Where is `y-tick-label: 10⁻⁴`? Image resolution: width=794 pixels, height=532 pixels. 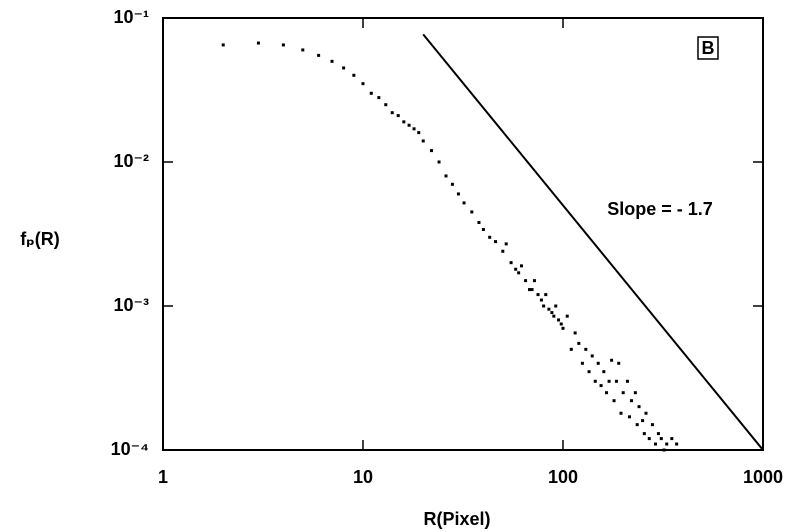
y-tick-label: 10⁻⁴ is located at coordinates (130, 449).